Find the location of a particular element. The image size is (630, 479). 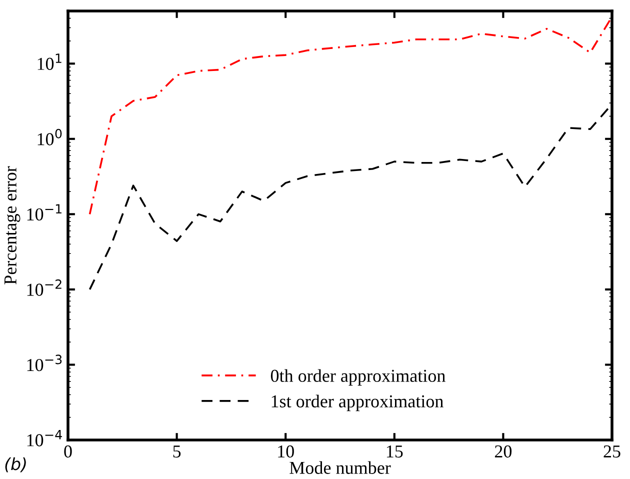

x-tick-label: 25 is located at coordinates (612, 451).